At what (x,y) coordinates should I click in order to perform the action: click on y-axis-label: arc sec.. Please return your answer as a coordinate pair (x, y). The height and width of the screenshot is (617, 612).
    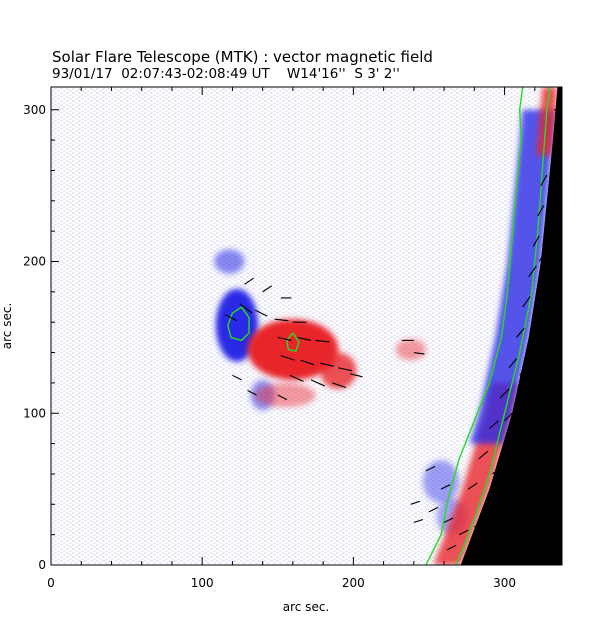
    Looking at the image, I should click on (7, 326).